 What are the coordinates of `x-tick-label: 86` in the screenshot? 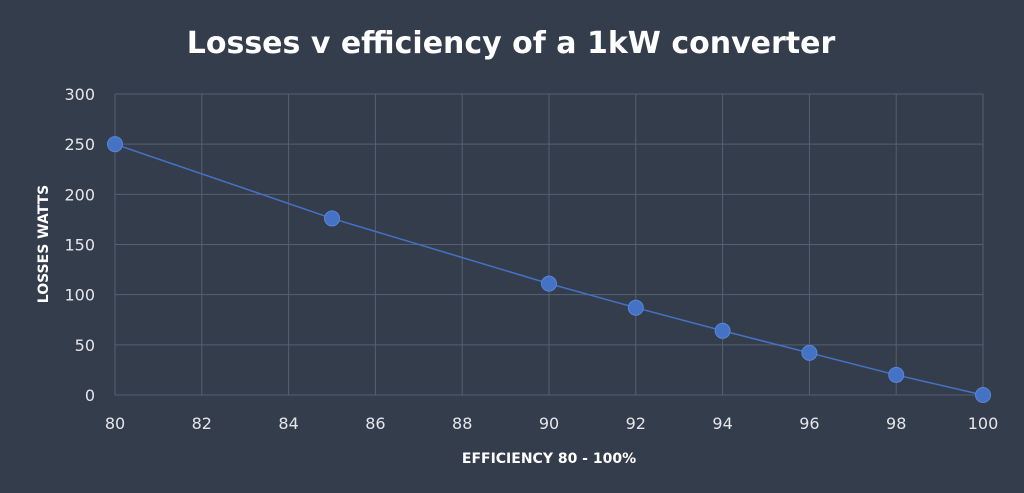 It's located at (375, 423).